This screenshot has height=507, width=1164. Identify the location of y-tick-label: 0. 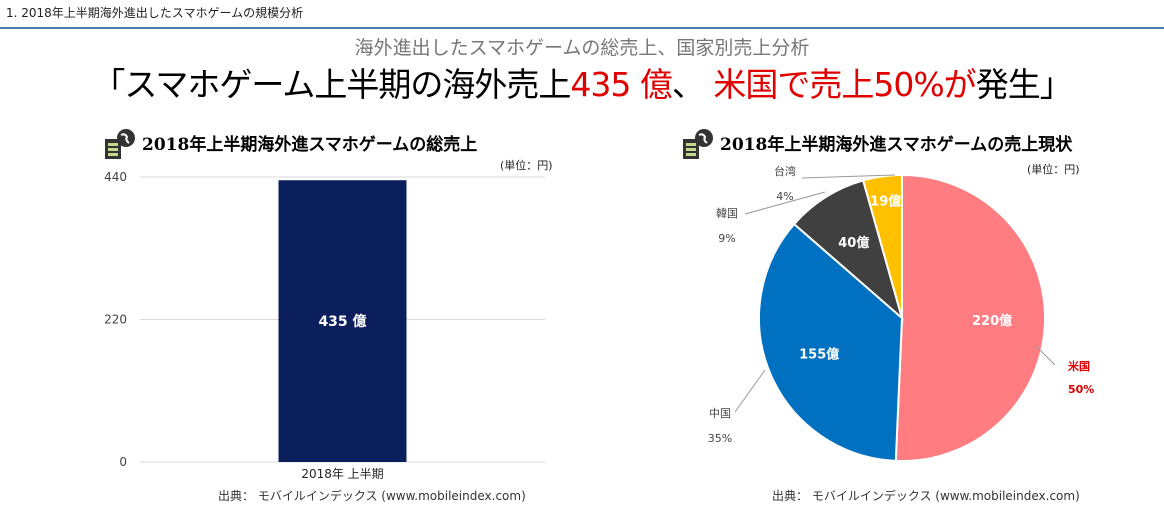
(123, 462).